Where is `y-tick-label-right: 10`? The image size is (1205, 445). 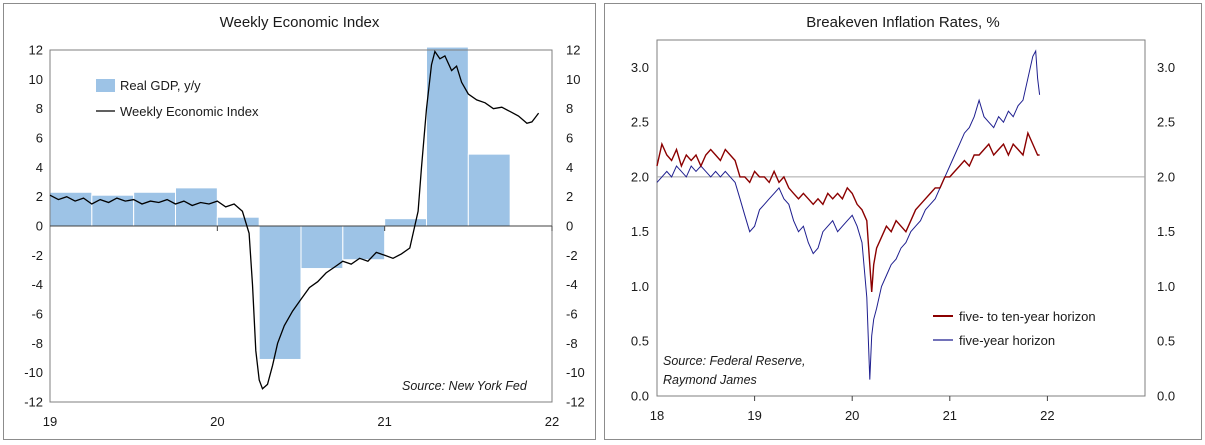 y-tick-label-right: 10 is located at coordinates (573, 79).